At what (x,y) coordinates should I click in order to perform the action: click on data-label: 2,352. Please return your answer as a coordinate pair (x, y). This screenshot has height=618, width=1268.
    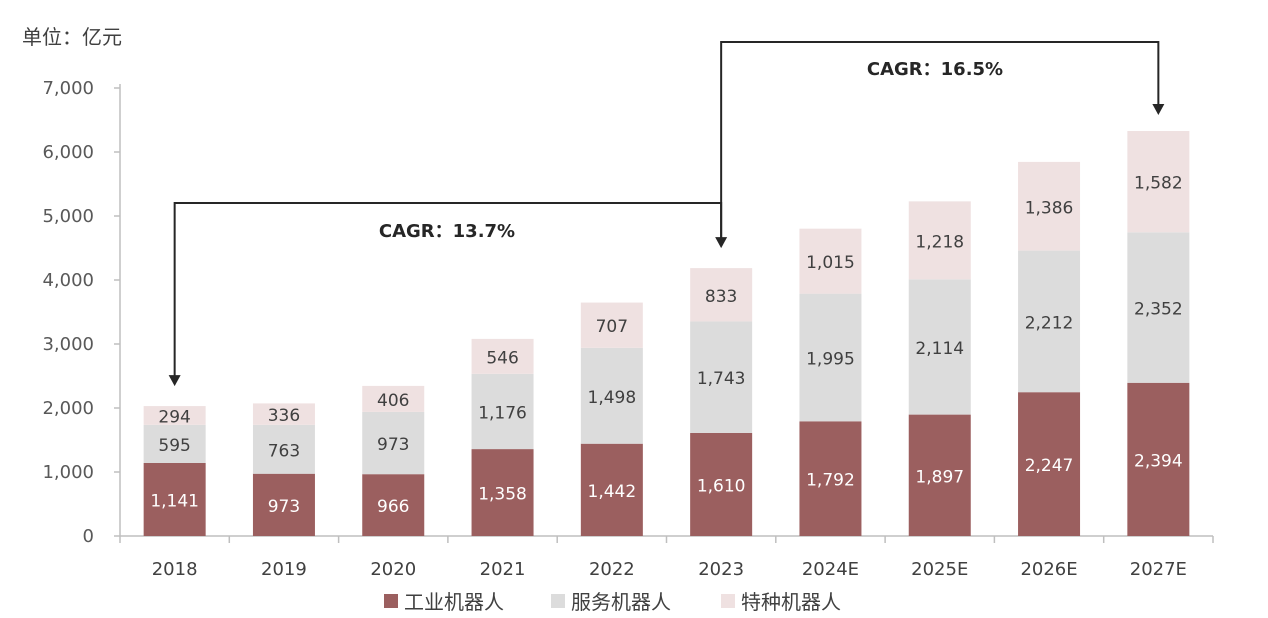
    Looking at the image, I should click on (1158, 310).